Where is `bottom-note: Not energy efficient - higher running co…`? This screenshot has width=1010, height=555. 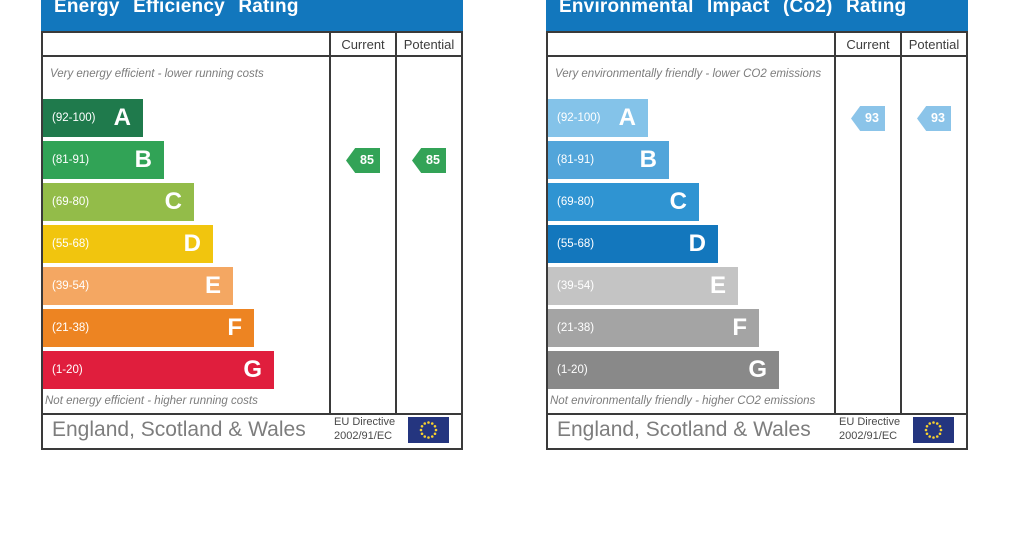 bottom-note: Not energy efficient - higher running co… is located at coordinates (151, 401).